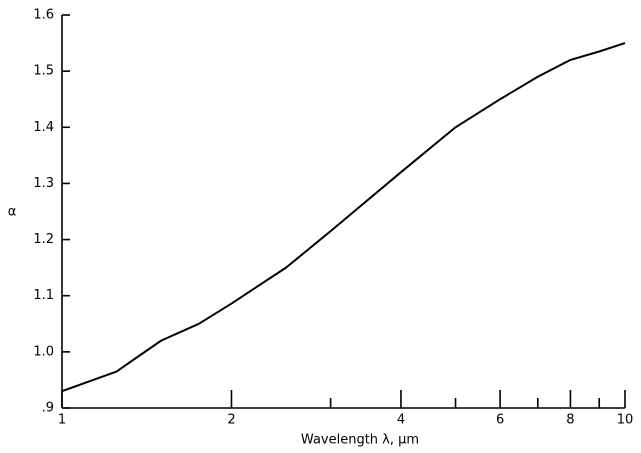 This screenshot has height=453, width=641. Describe the element at coordinates (43, 295) in the screenshot. I see `y-tick-label: 1.1` at that location.